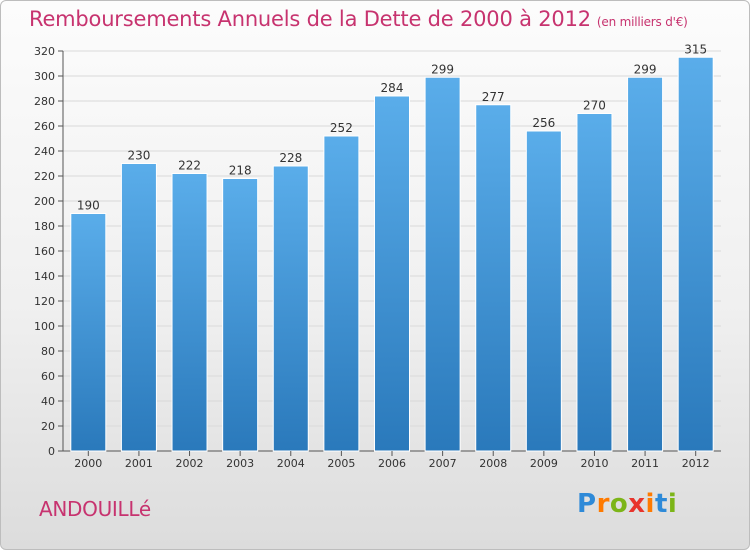  I want to click on bar-value-label: 230, so click(138, 156).